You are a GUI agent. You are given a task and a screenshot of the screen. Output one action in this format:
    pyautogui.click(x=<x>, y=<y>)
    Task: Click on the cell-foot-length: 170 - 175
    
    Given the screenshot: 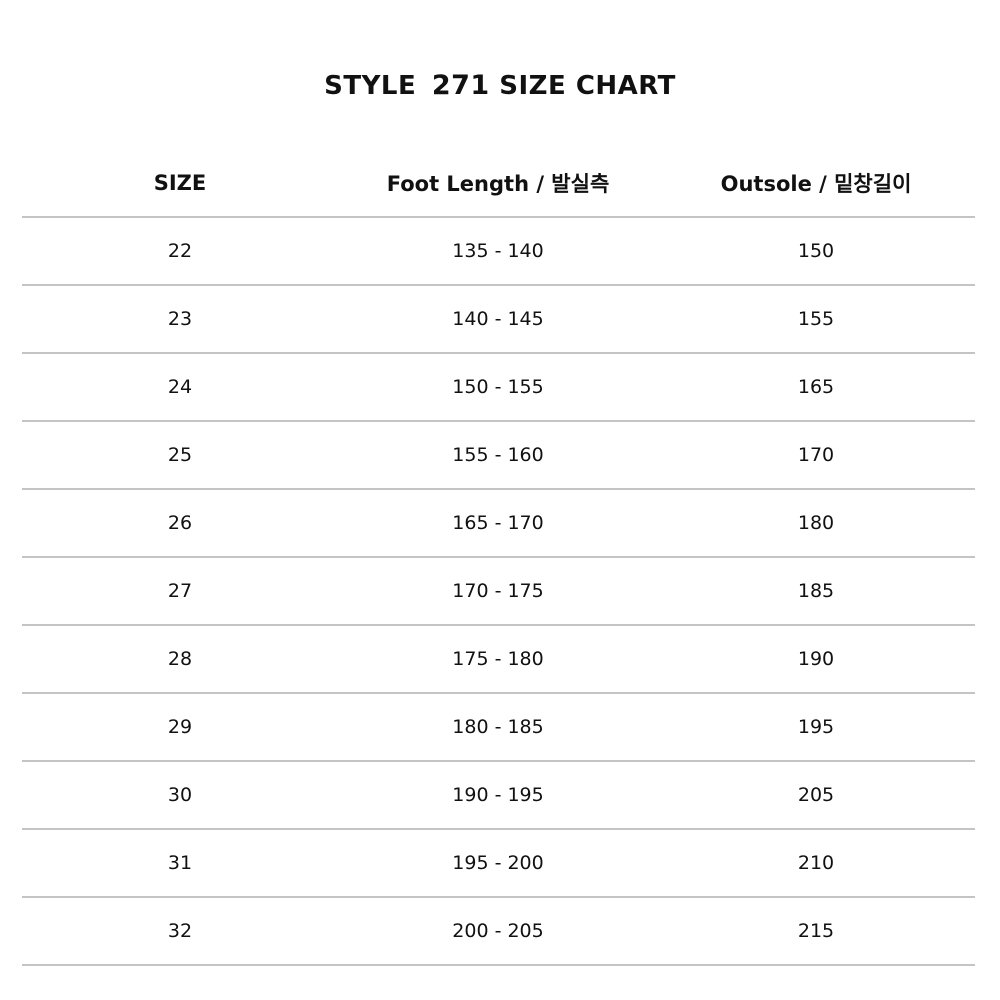 What is the action you would take?
    pyautogui.click(x=498, y=591)
    